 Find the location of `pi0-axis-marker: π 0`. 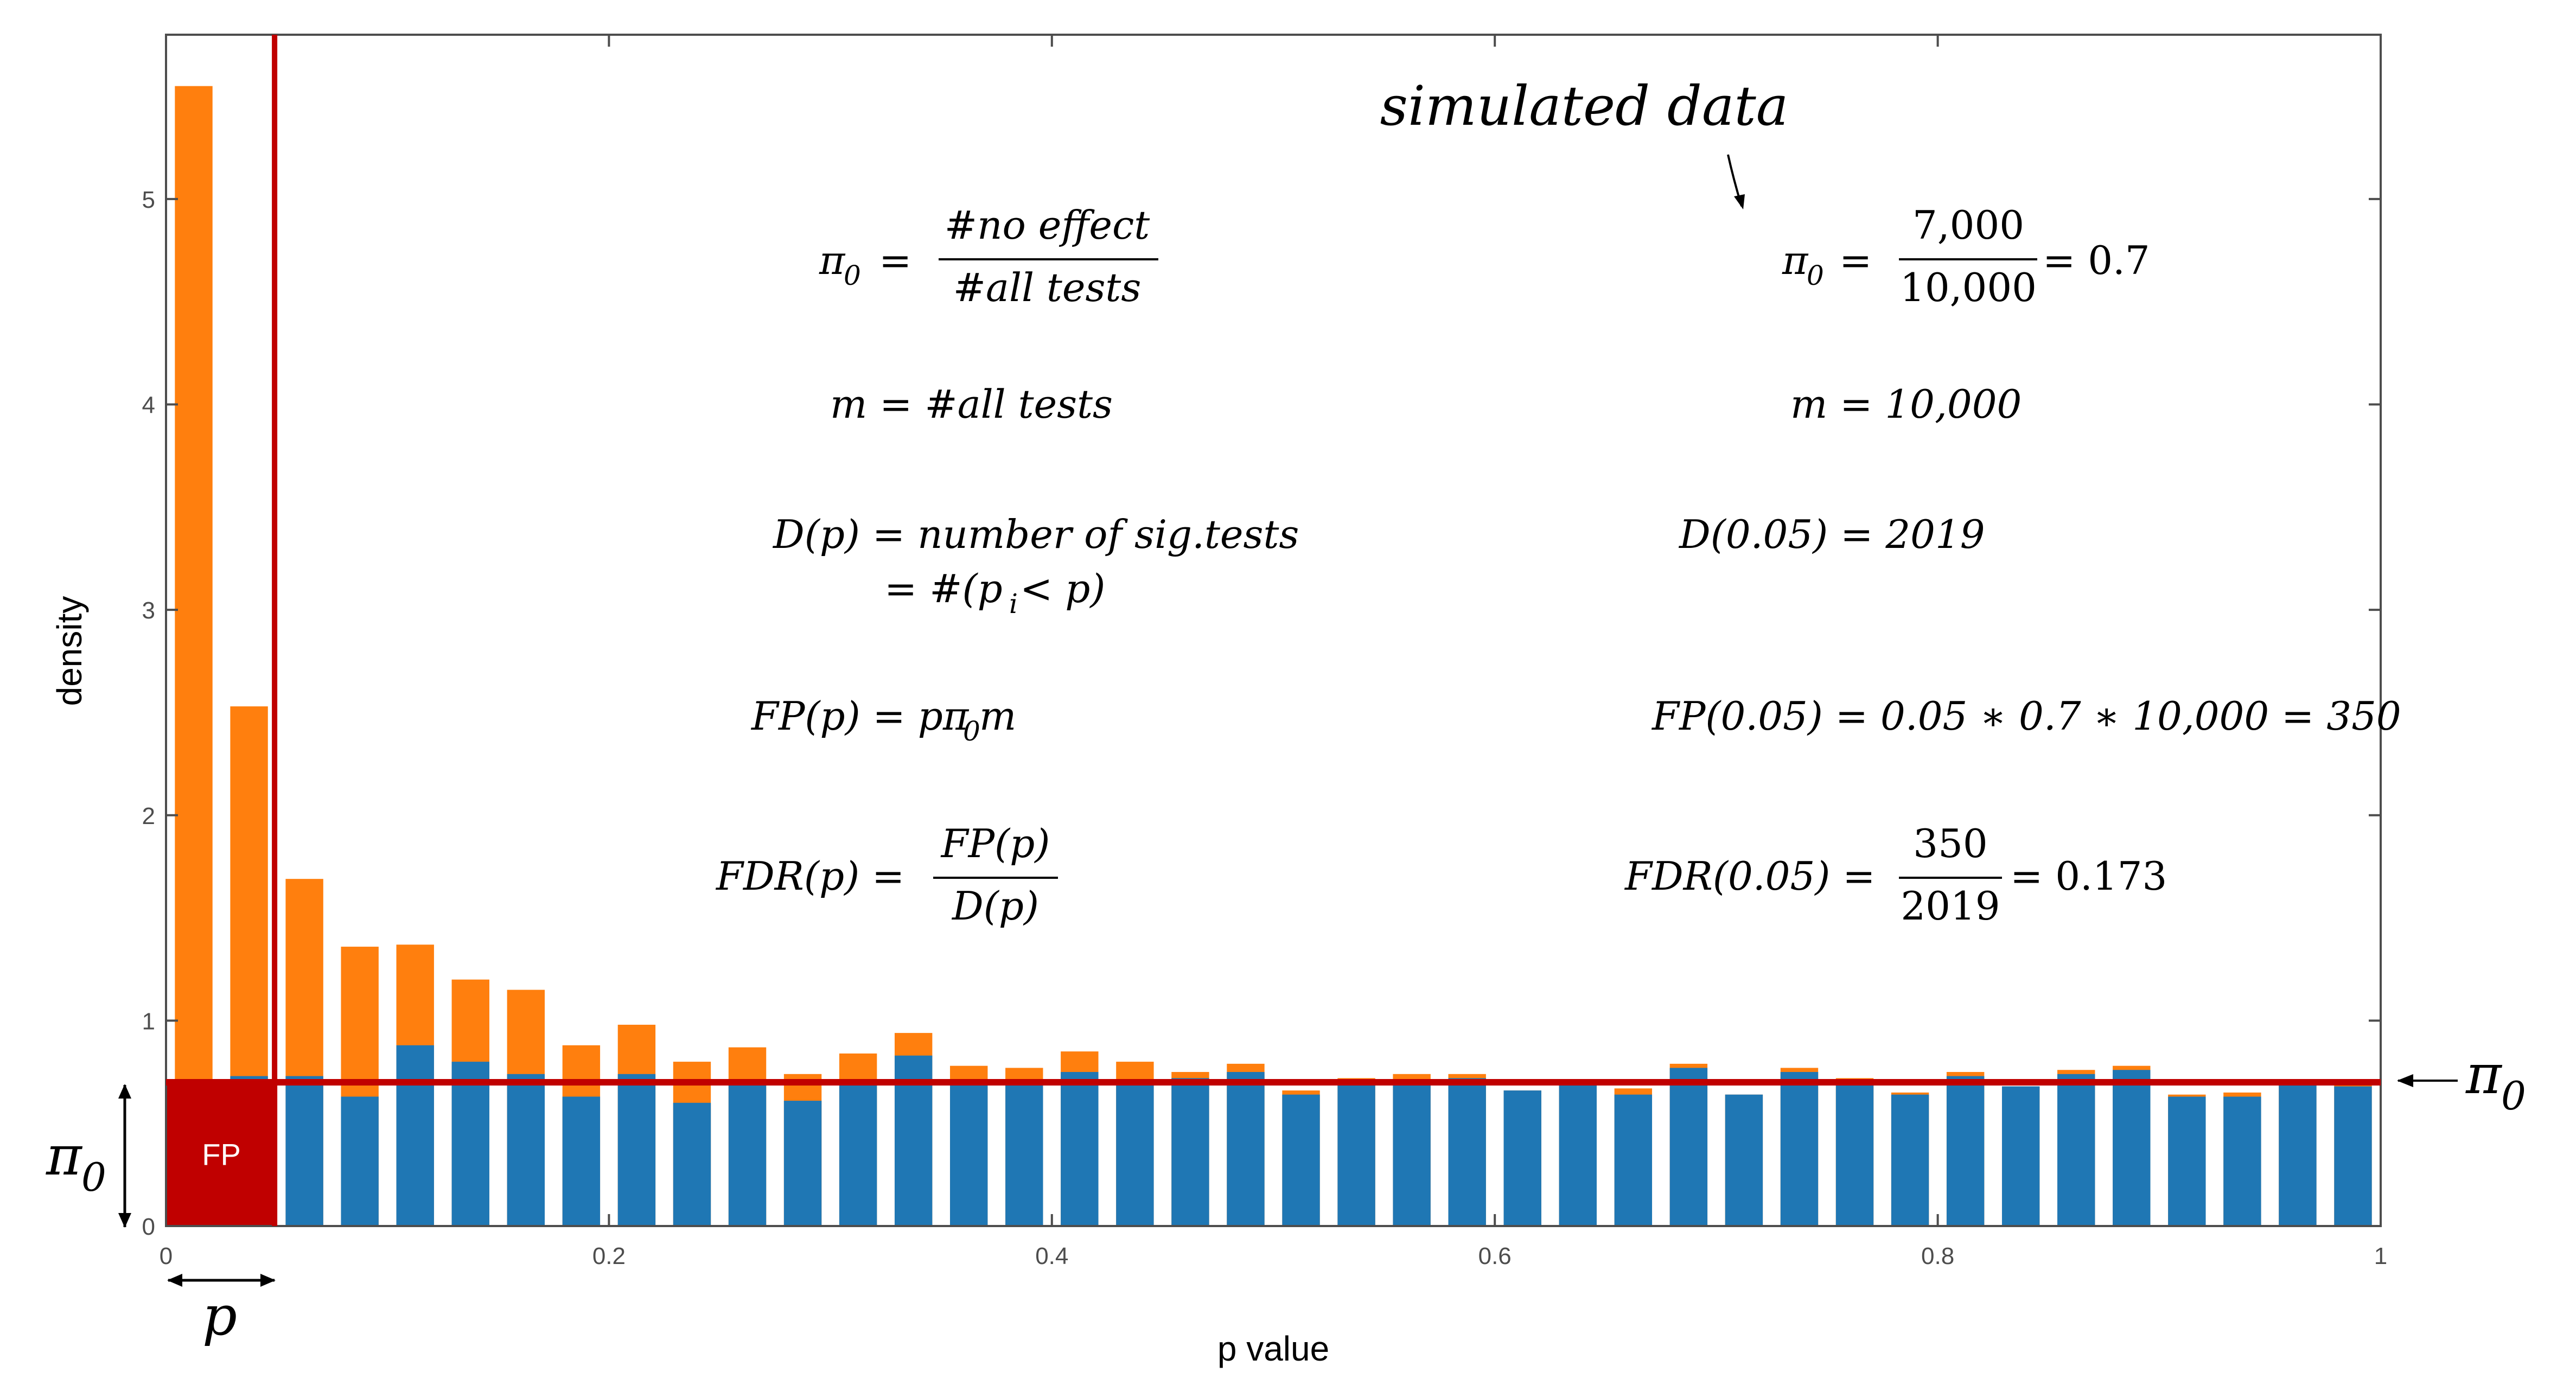

pi0-axis-marker: π 0 is located at coordinates (88, 1156).